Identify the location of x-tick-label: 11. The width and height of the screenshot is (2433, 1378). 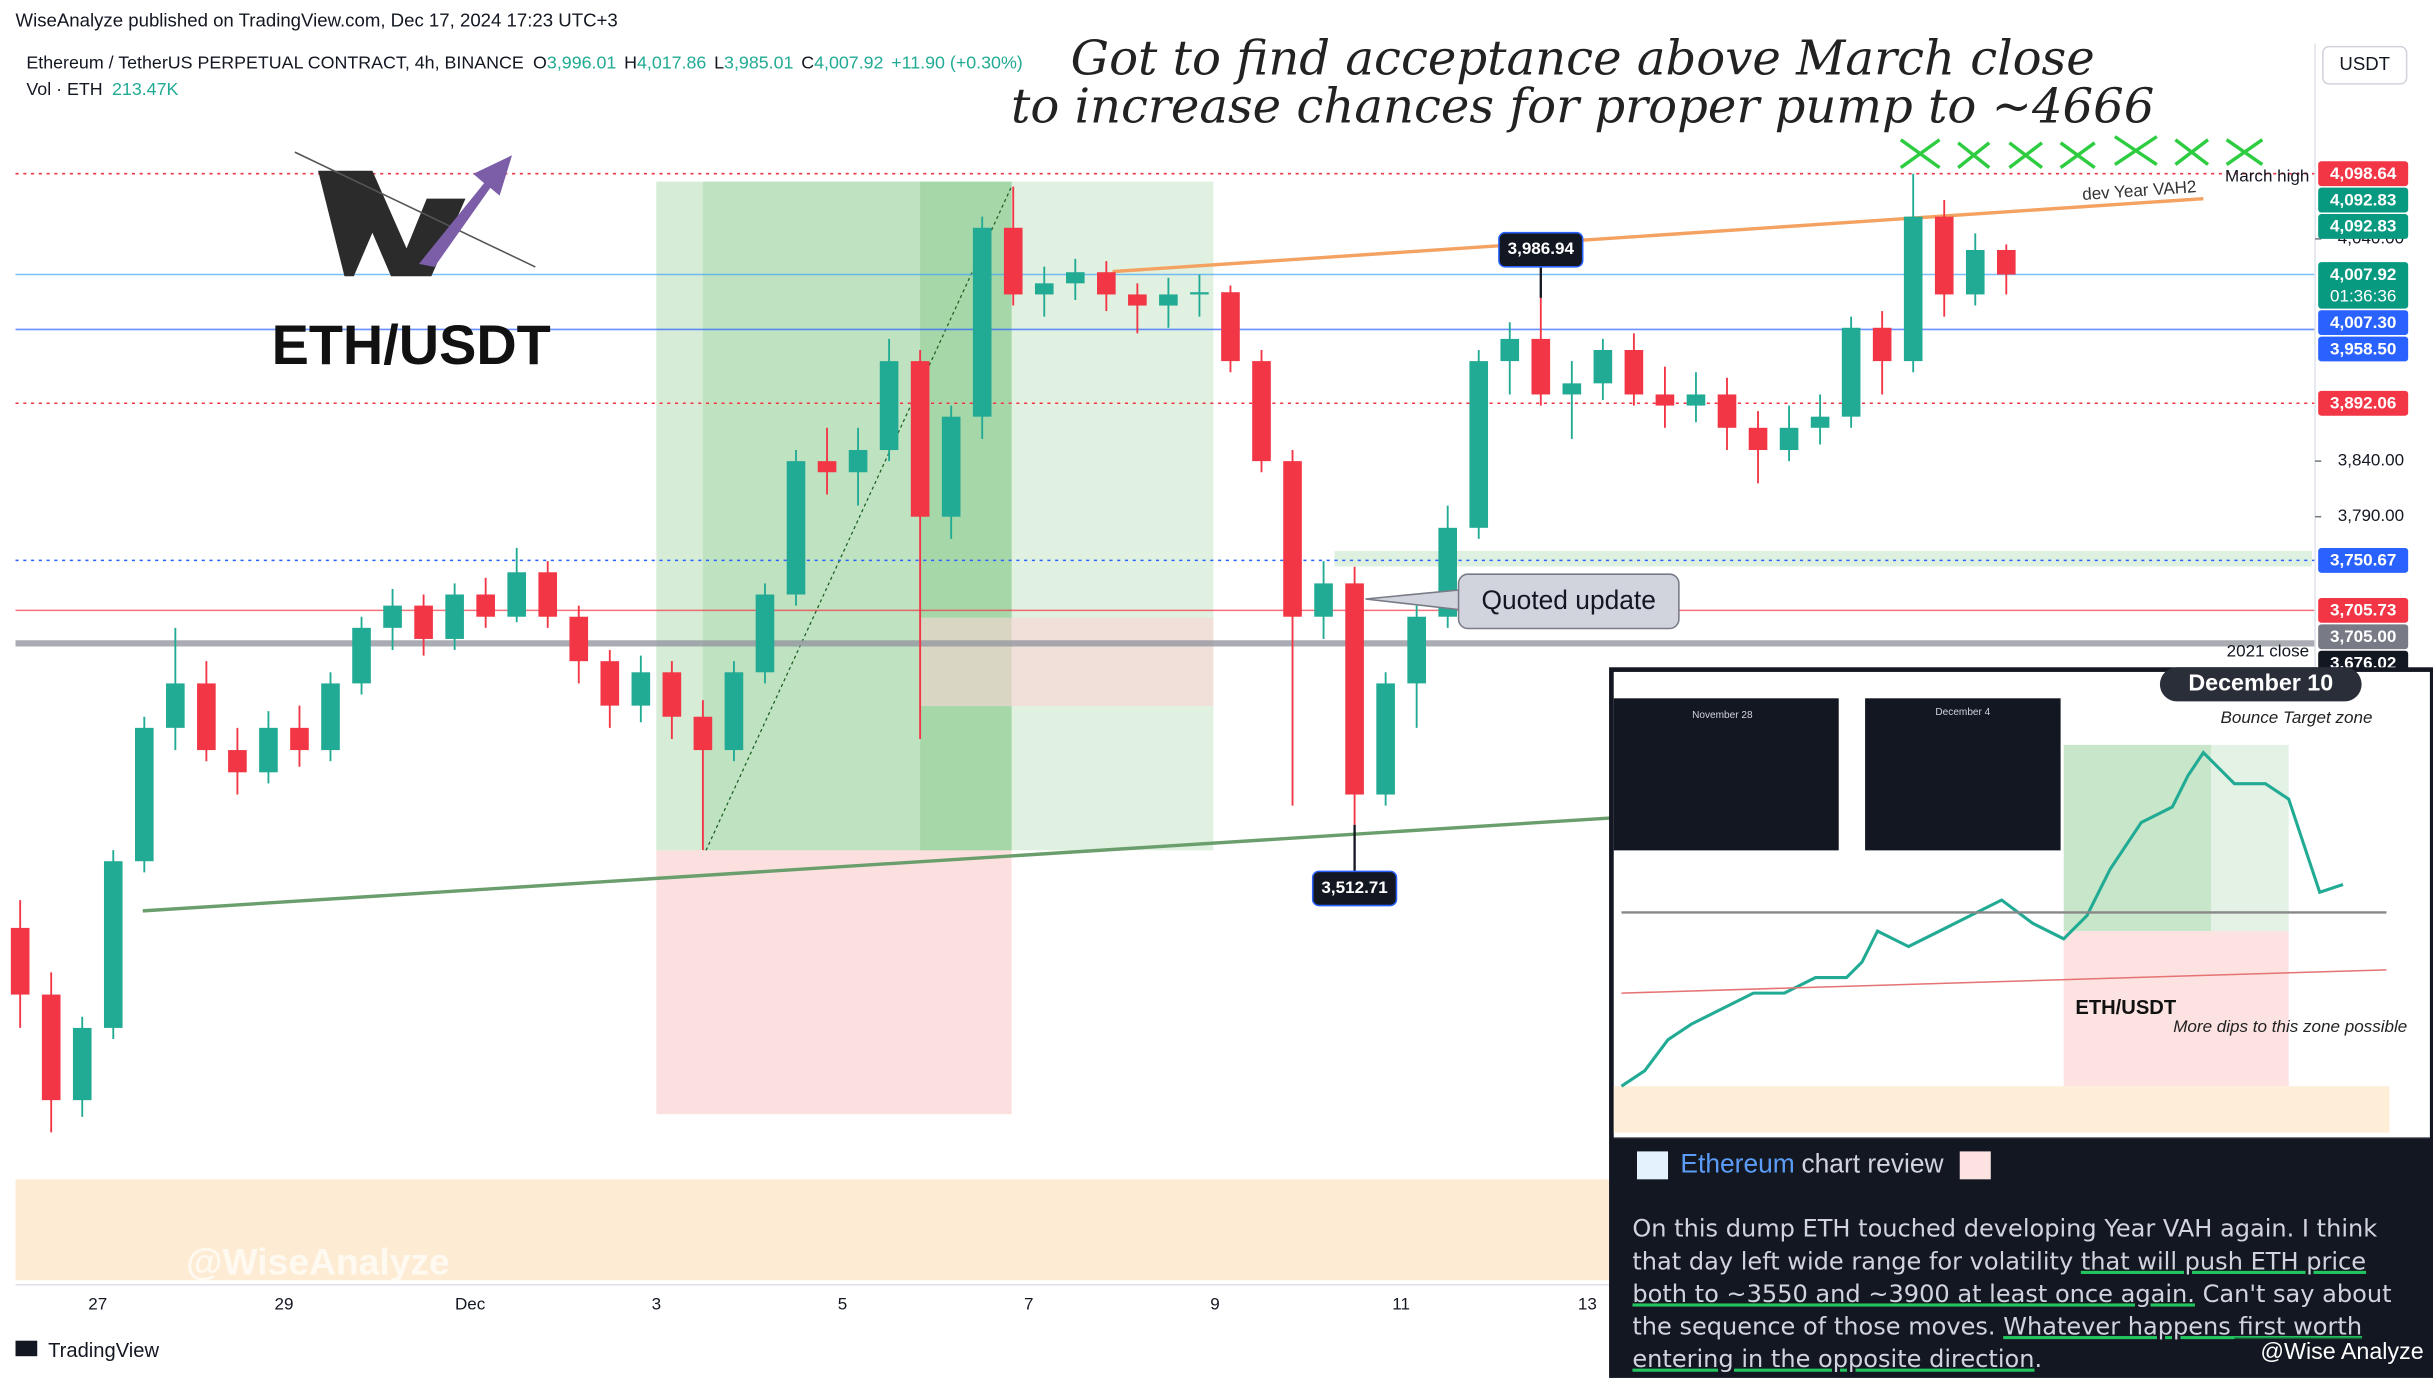
(1401, 1304).